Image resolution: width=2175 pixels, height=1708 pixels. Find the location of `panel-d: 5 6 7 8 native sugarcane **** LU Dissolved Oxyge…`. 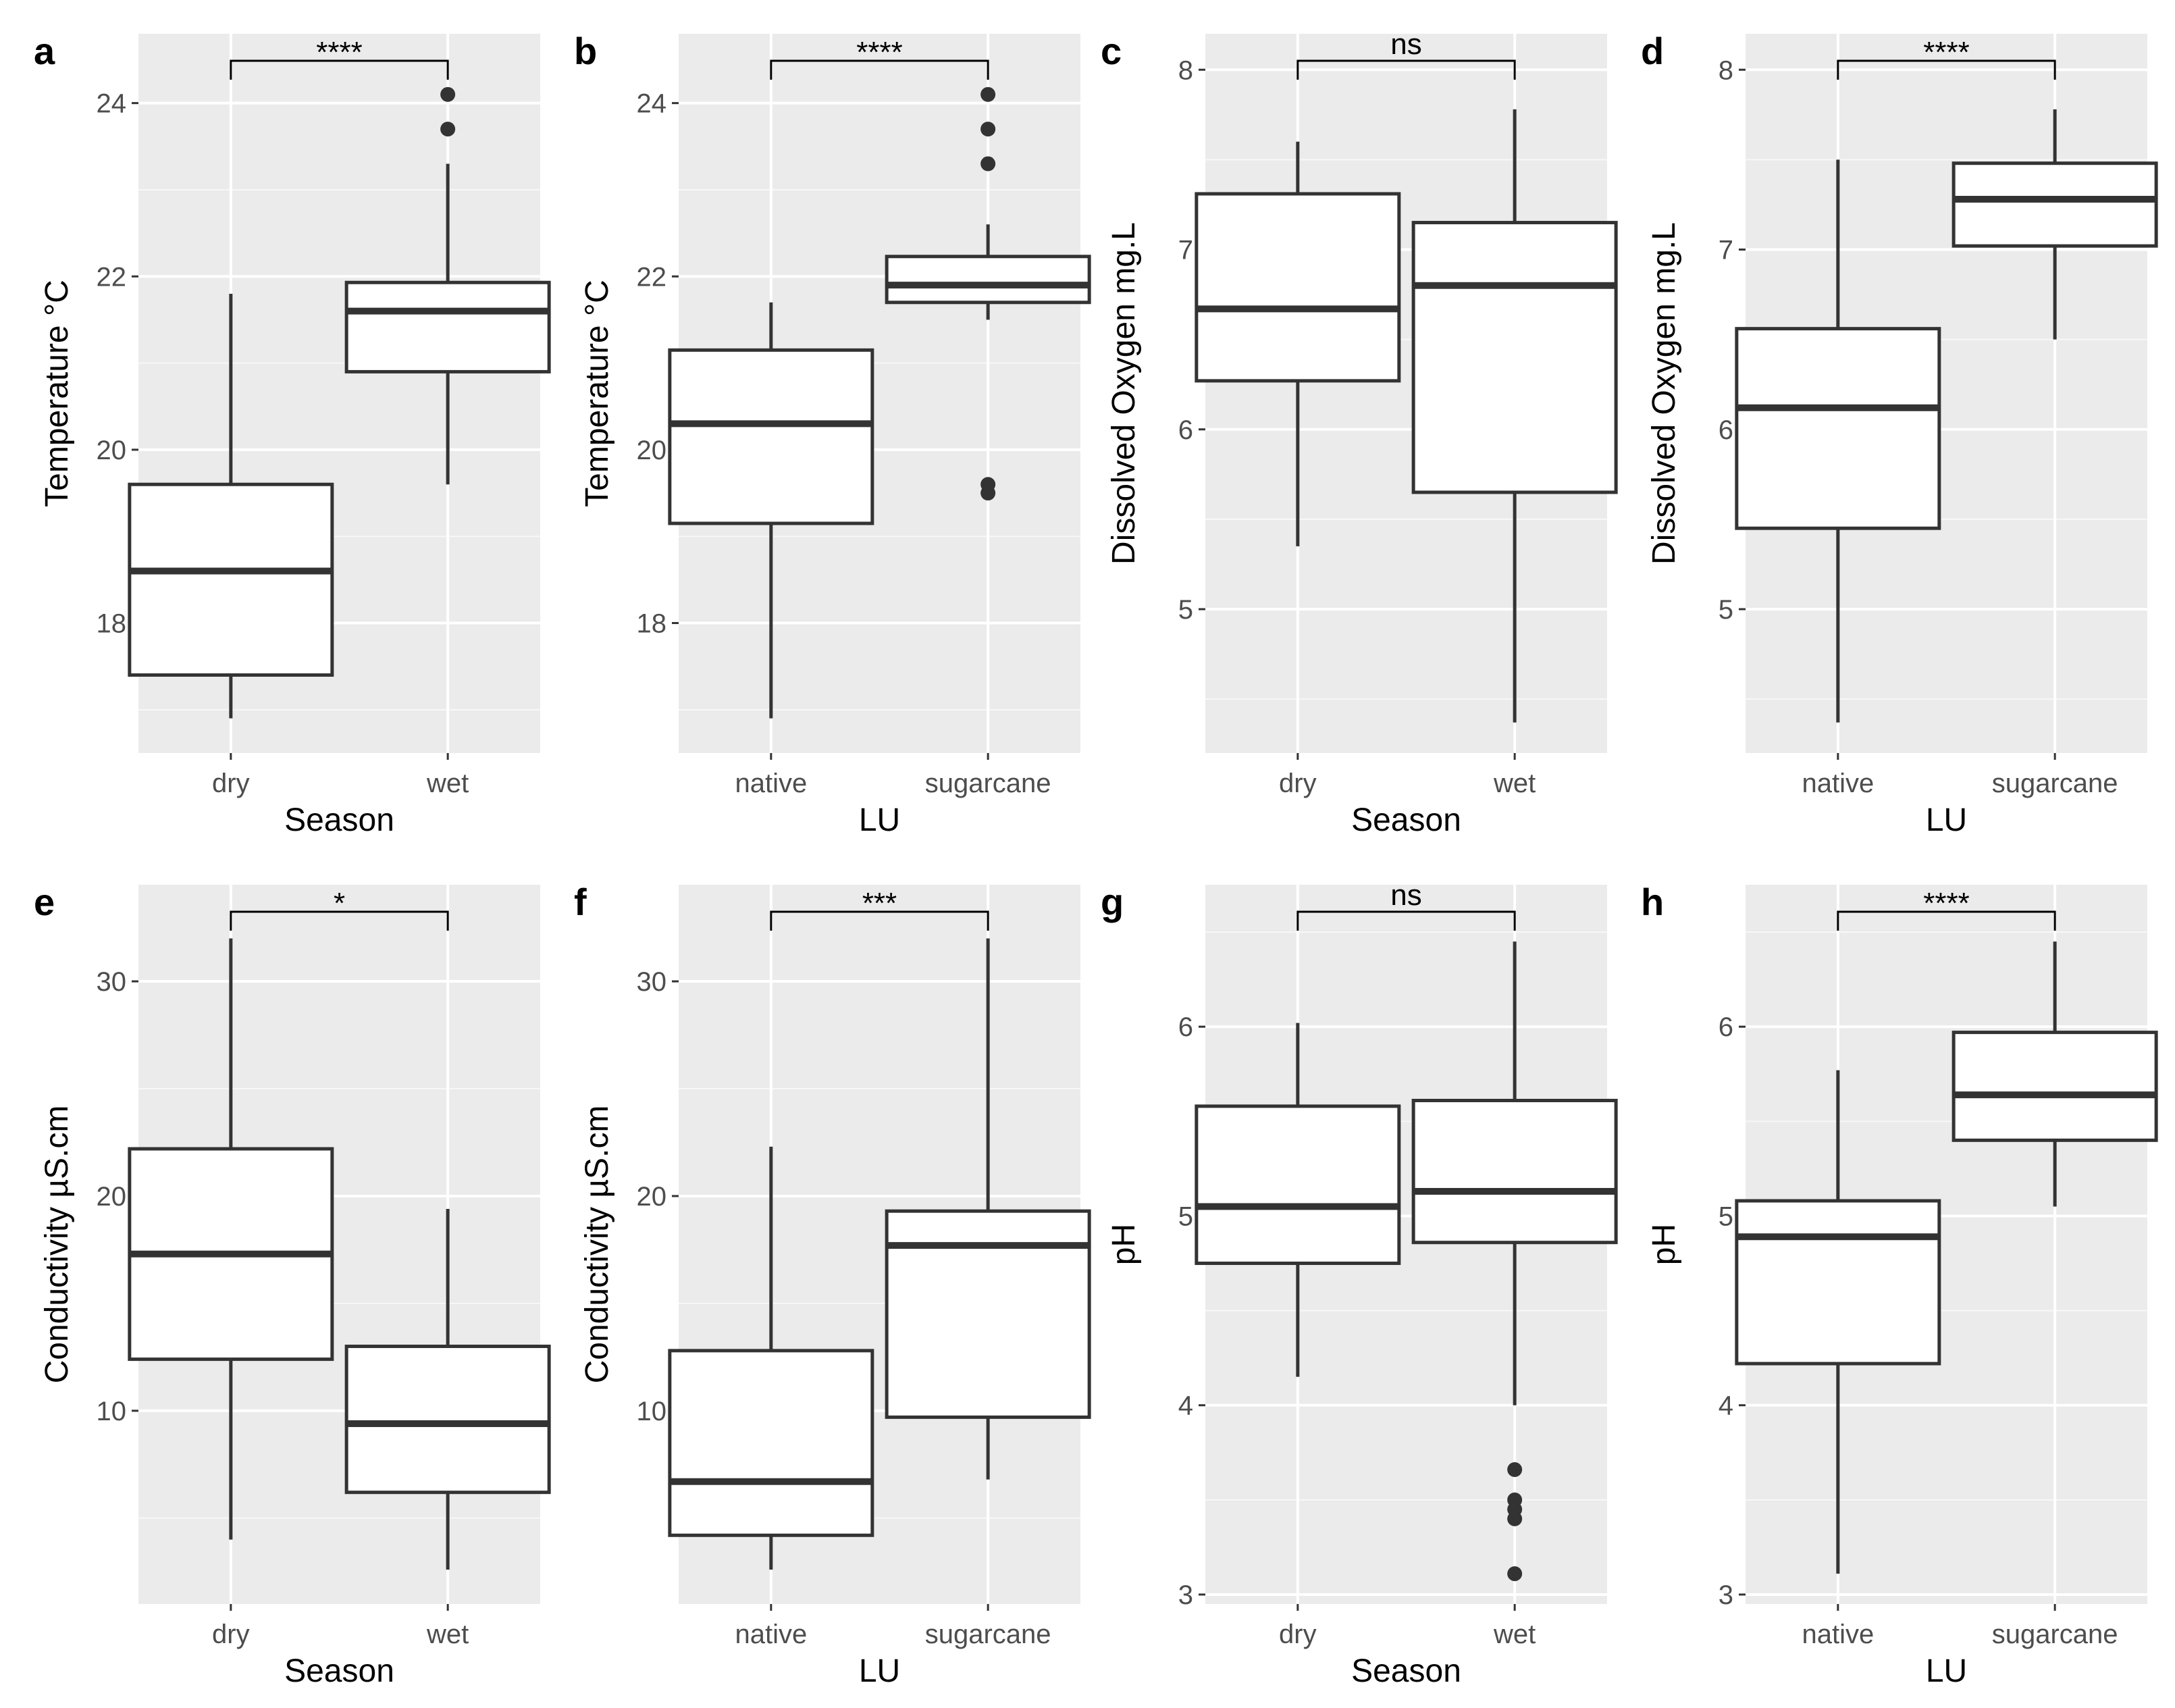

panel-d: 5 6 7 8 native sugarcane **** LU Dissolved Oxyge… is located at coordinates (1899, 434).